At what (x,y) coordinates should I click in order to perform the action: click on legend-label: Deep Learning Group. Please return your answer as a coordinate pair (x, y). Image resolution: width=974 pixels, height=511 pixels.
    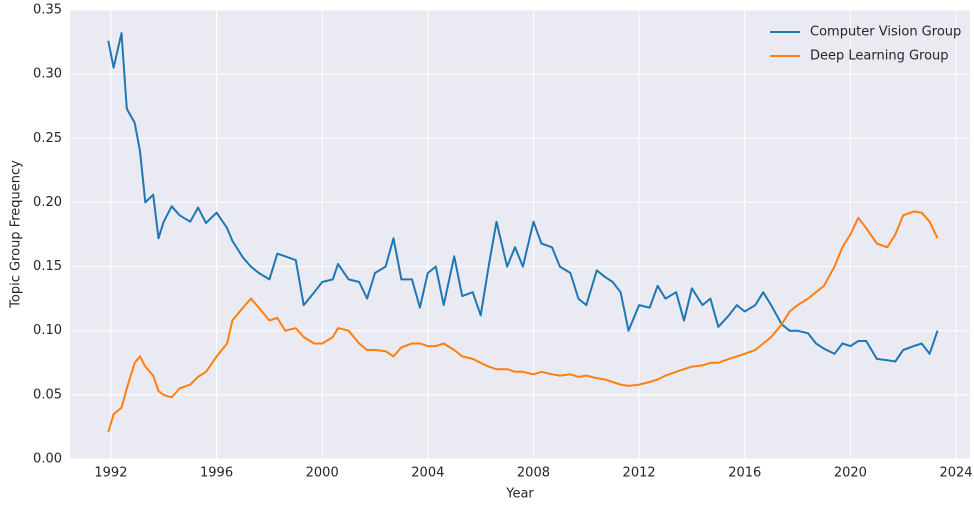
    Looking at the image, I should click on (879, 56).